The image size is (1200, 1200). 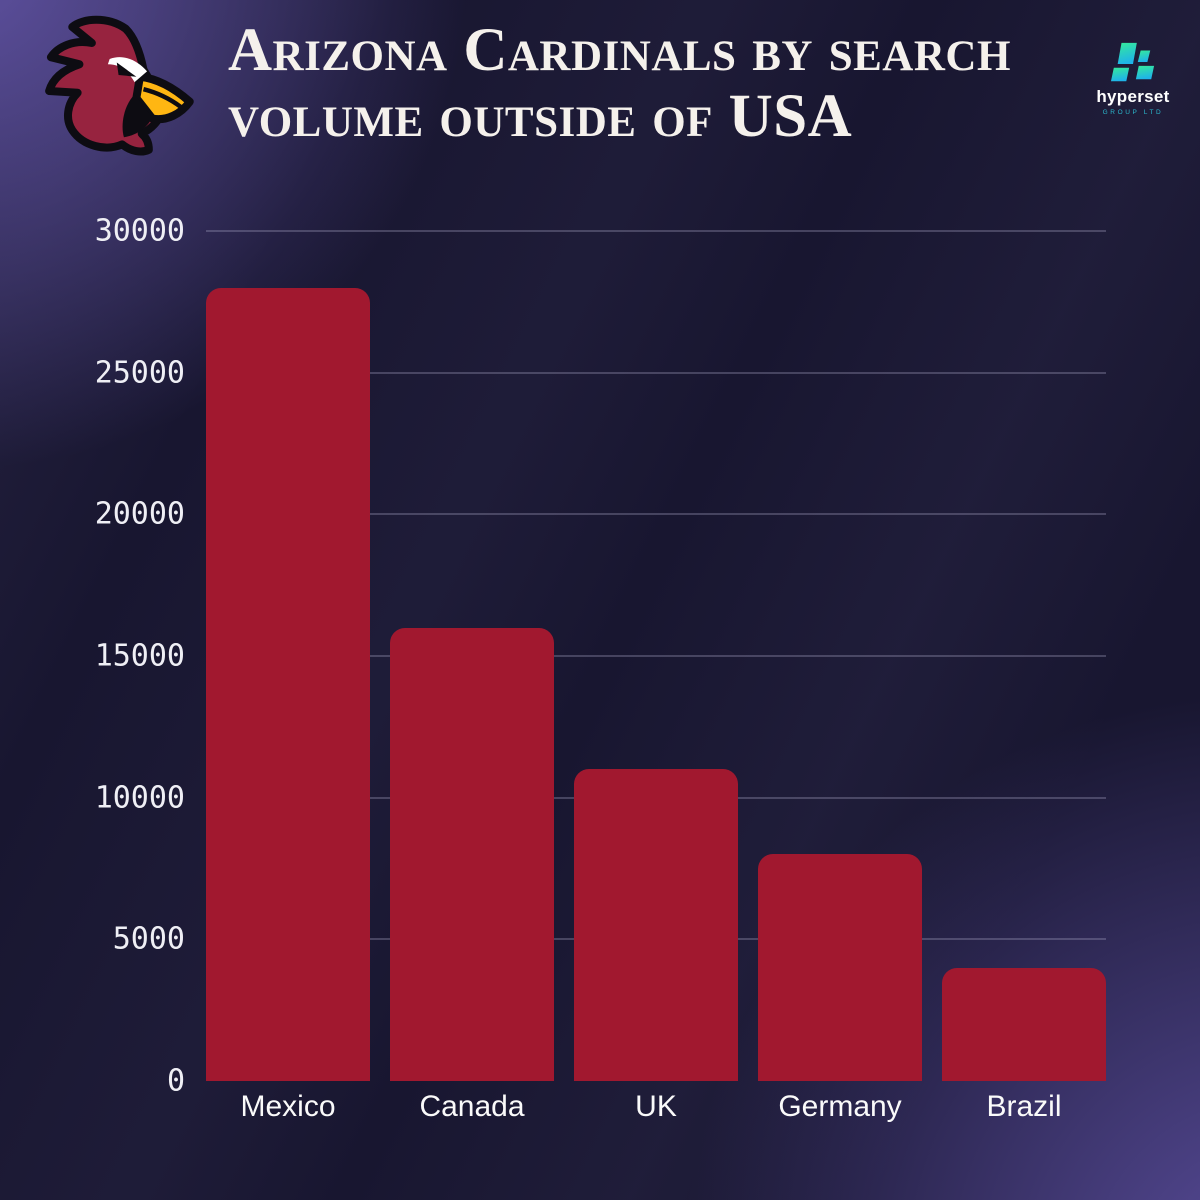 What do you see at coordinates (840, 1106) in the screenshot?
I see `x-label-germany: Germany` at bounding box center [840, 1106].